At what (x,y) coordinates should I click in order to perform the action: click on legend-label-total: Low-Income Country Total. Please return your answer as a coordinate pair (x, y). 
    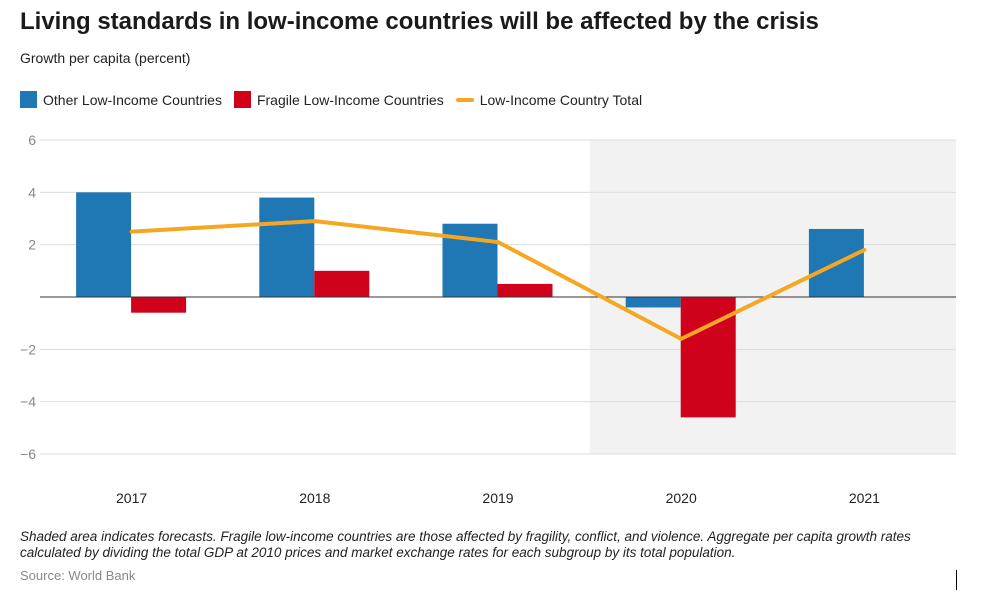
    Looking at the image, I should click on (561, 99).